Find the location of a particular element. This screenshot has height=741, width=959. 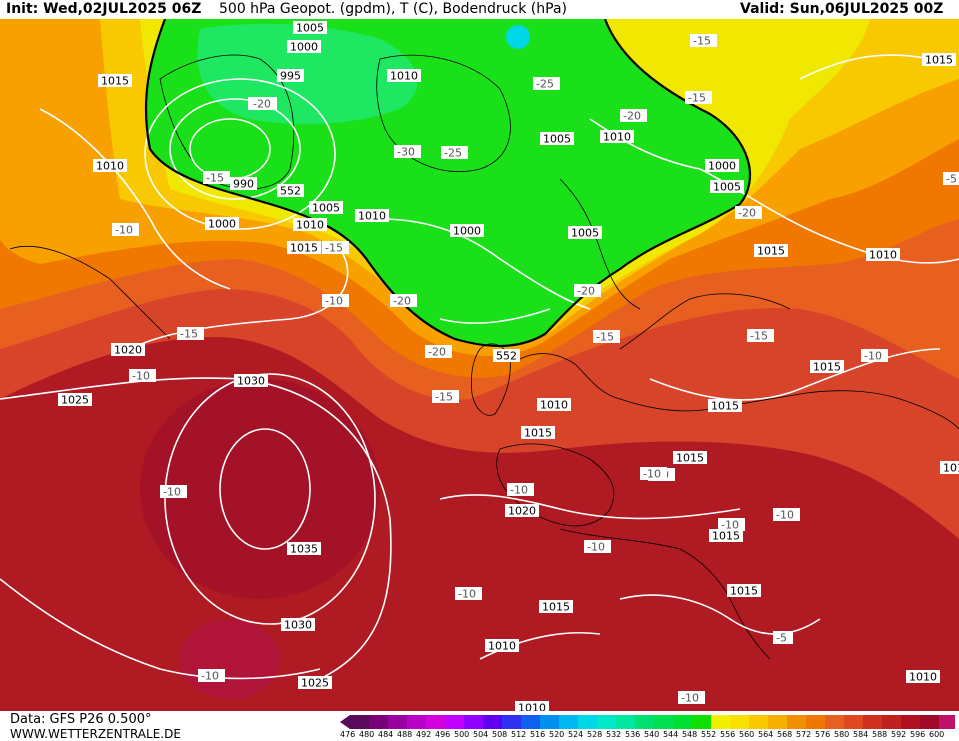

high-pressure-inner is located at coordinates (230, 659).